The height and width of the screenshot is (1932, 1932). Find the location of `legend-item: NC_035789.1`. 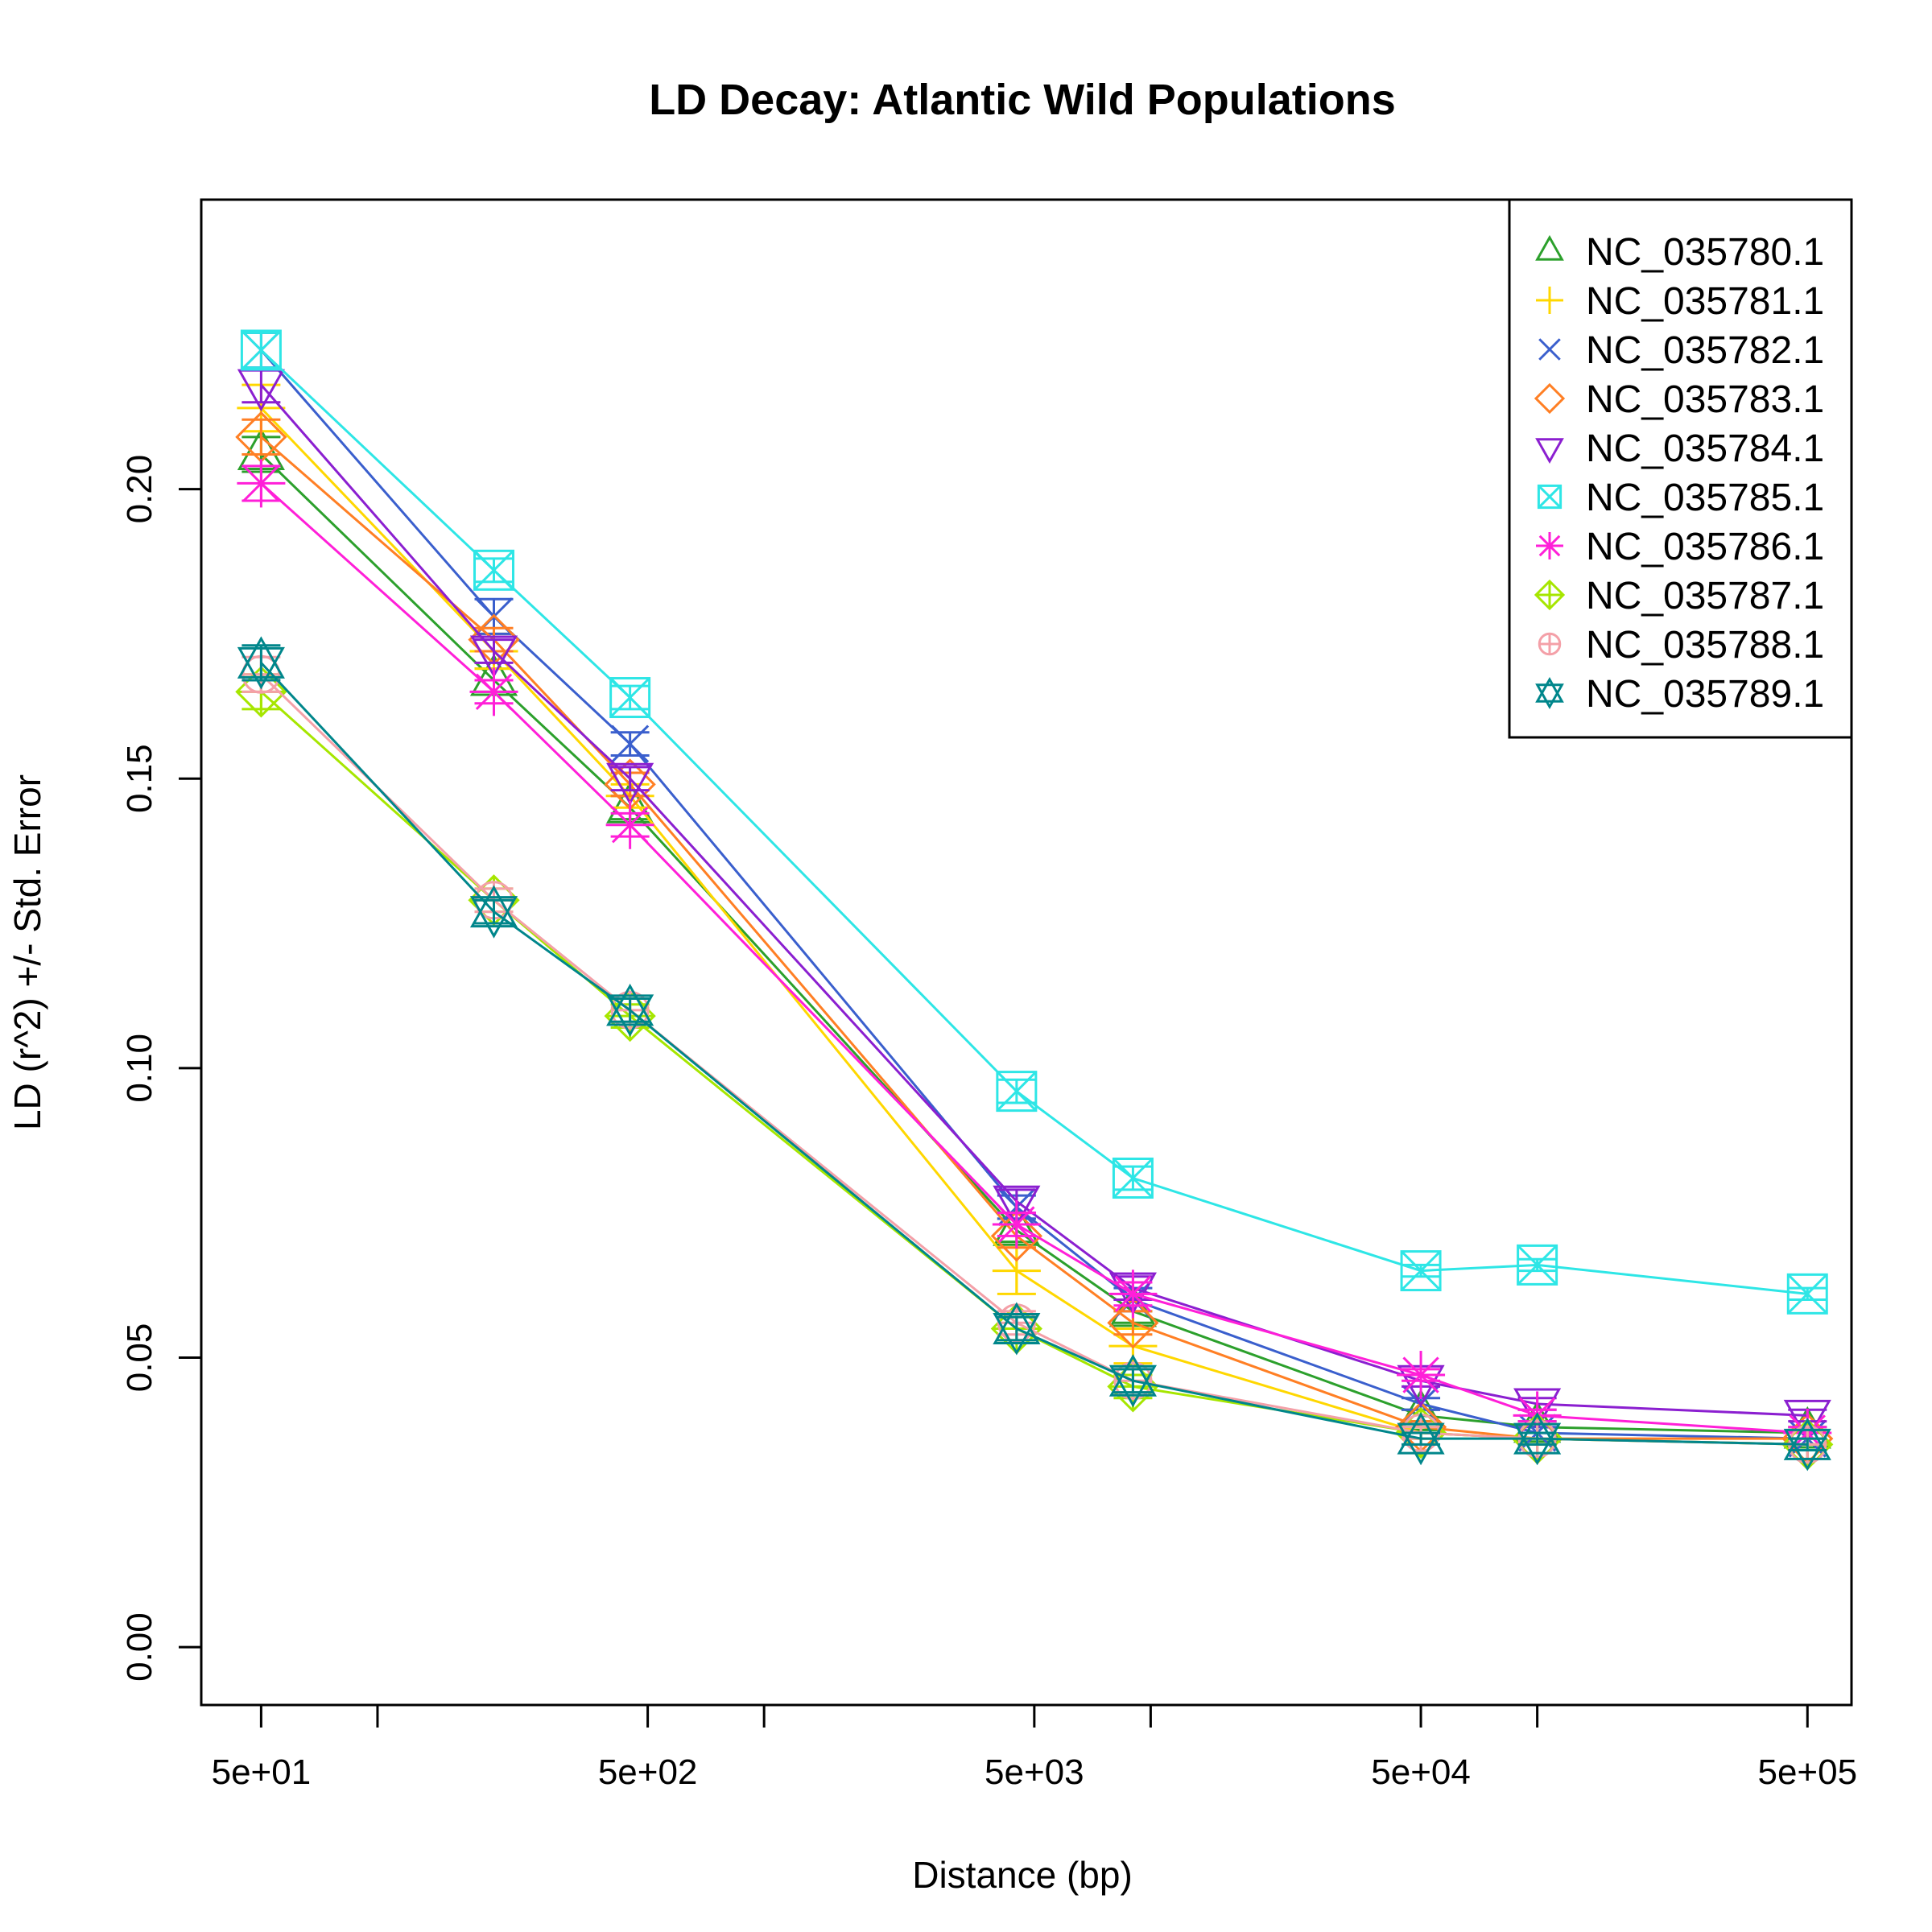

legend-item: NC_035789.1 is located at coordinates (1680, 694).